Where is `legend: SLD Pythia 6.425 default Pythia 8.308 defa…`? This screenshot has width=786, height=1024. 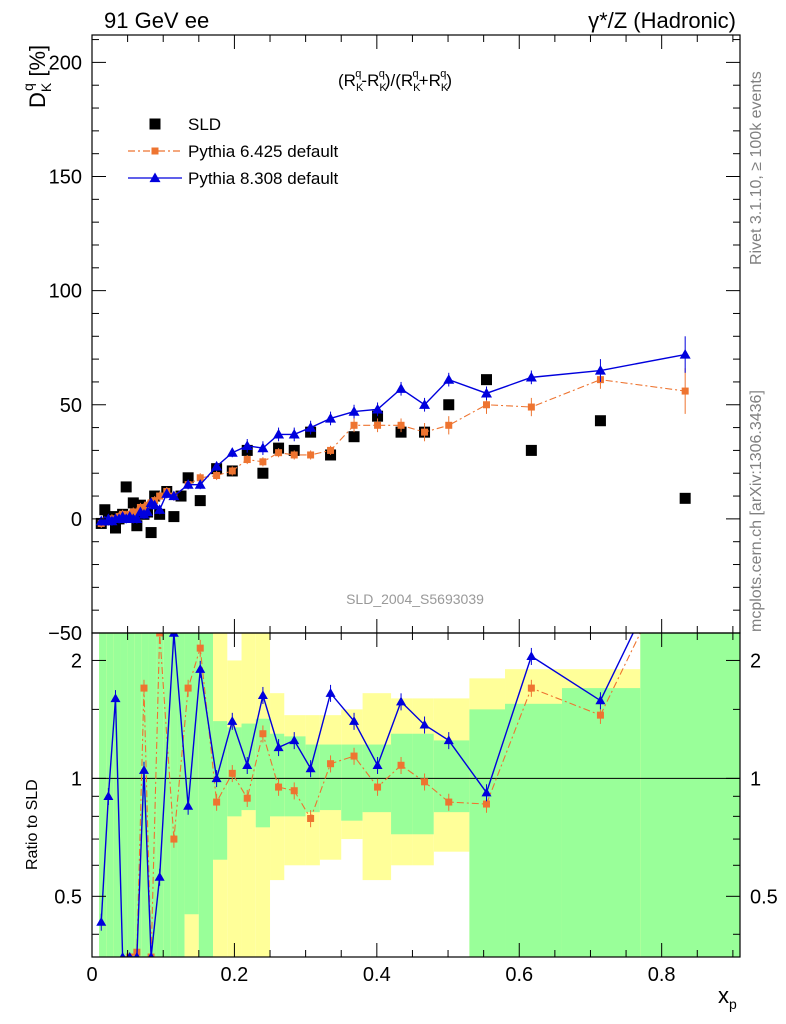 legend: SLD Pythia 6.425 default Pythia 8.308 defa… is located at coordinates (233, 151).